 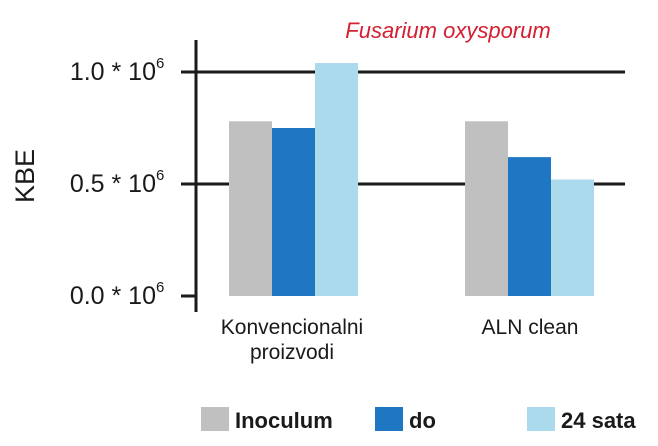 I want to click on legend-label-do: do, so click(x=422, y=420).